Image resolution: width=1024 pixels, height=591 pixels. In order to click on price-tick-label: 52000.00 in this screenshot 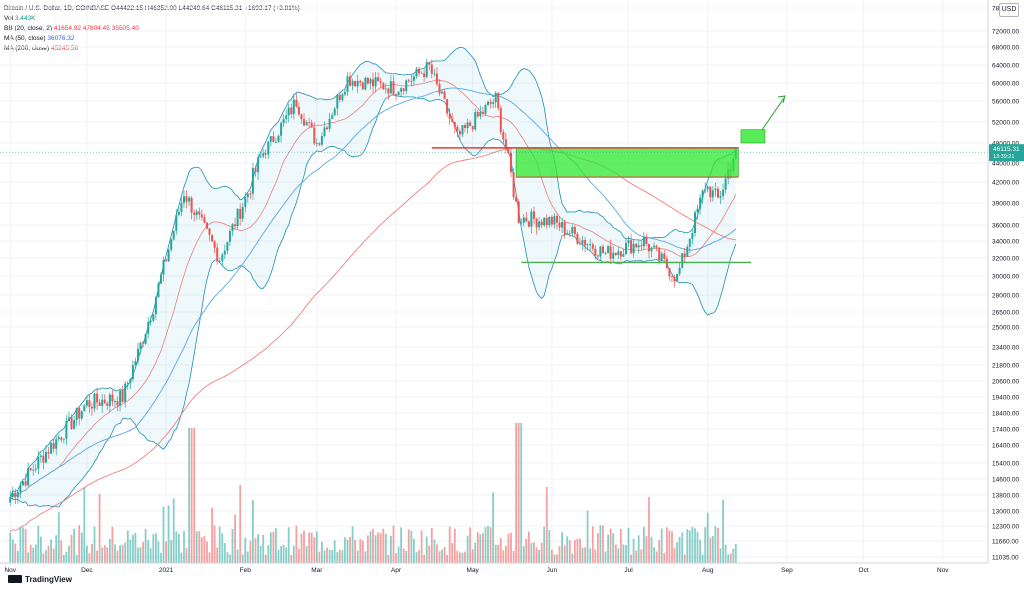, I will do `click(1005, 123)`.